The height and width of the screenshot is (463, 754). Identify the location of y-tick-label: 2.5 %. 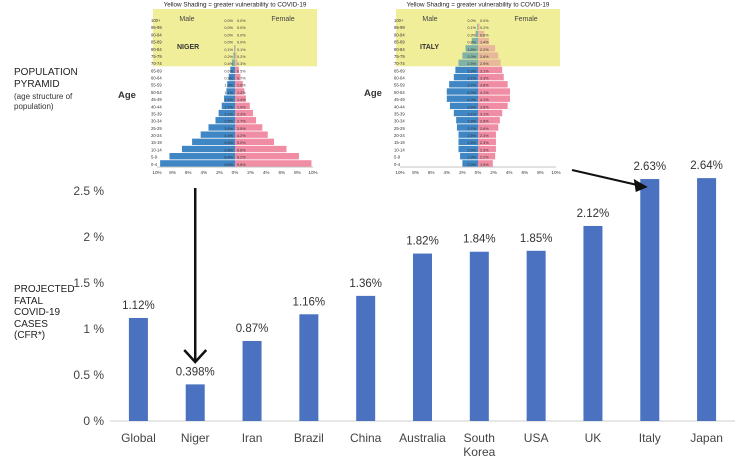
(88, 191).